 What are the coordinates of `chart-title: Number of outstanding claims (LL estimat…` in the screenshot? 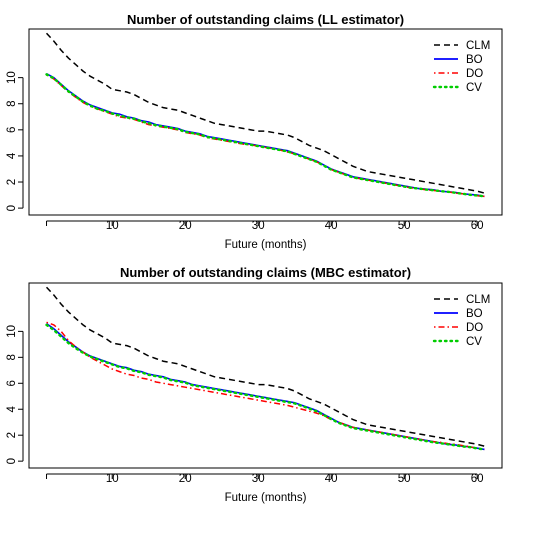 It's located at (265, 19).